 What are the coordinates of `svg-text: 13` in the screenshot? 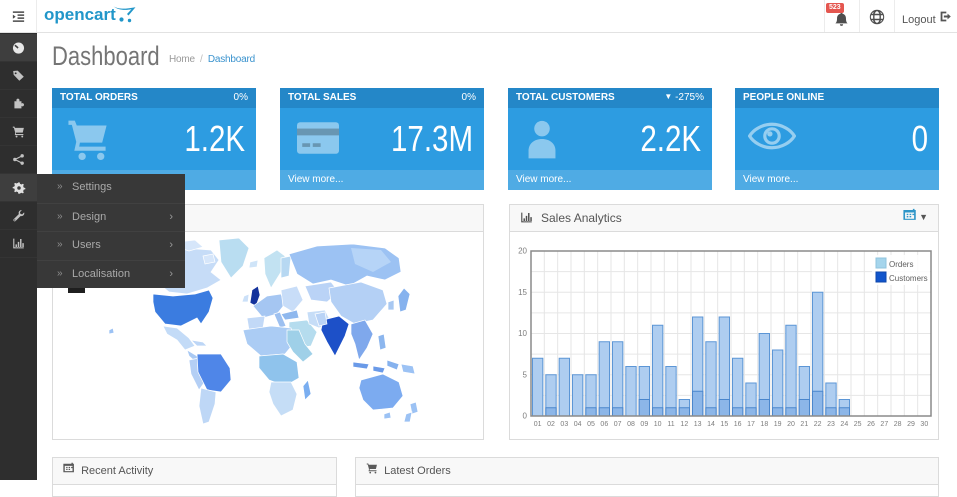 It's located at (698, 424).